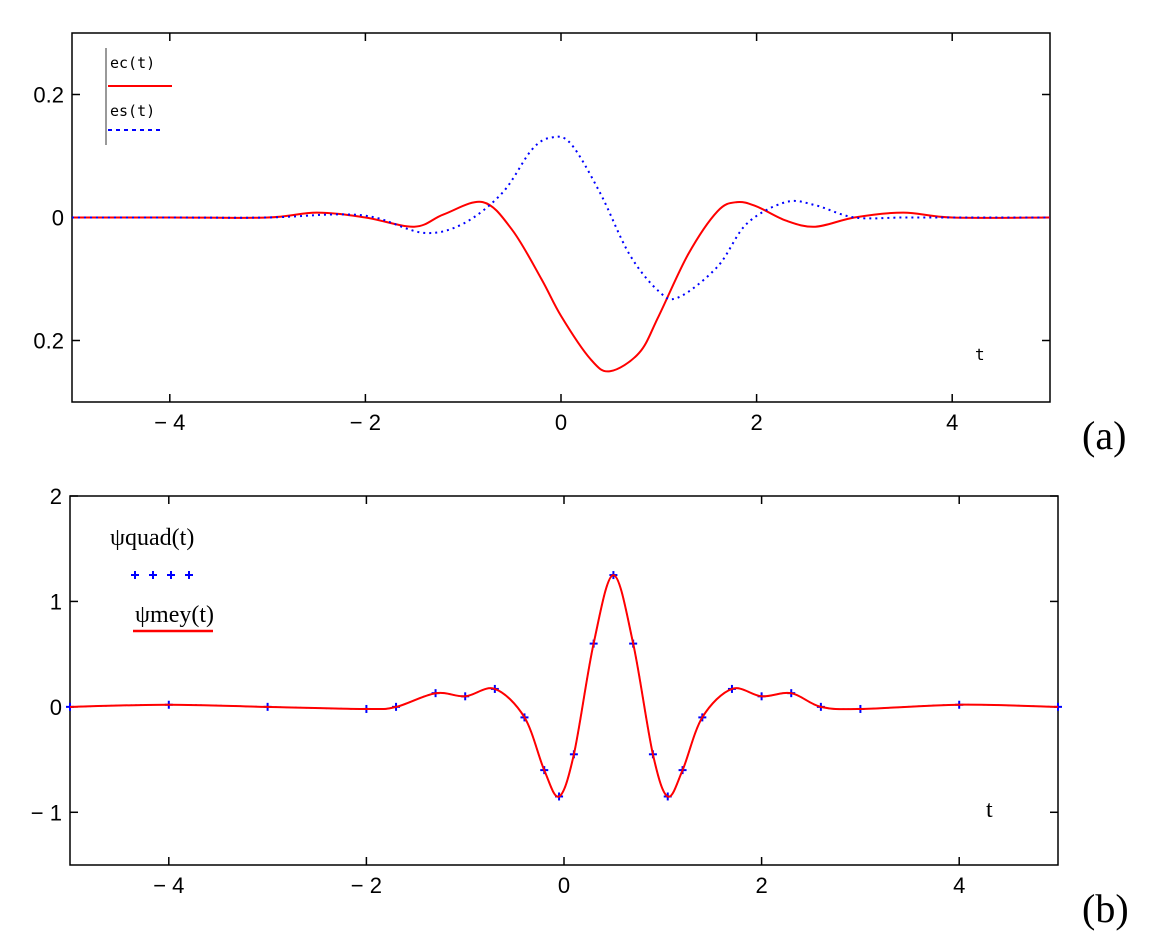  I want to click on y-tick-label-a: 0, so click(58, 218).